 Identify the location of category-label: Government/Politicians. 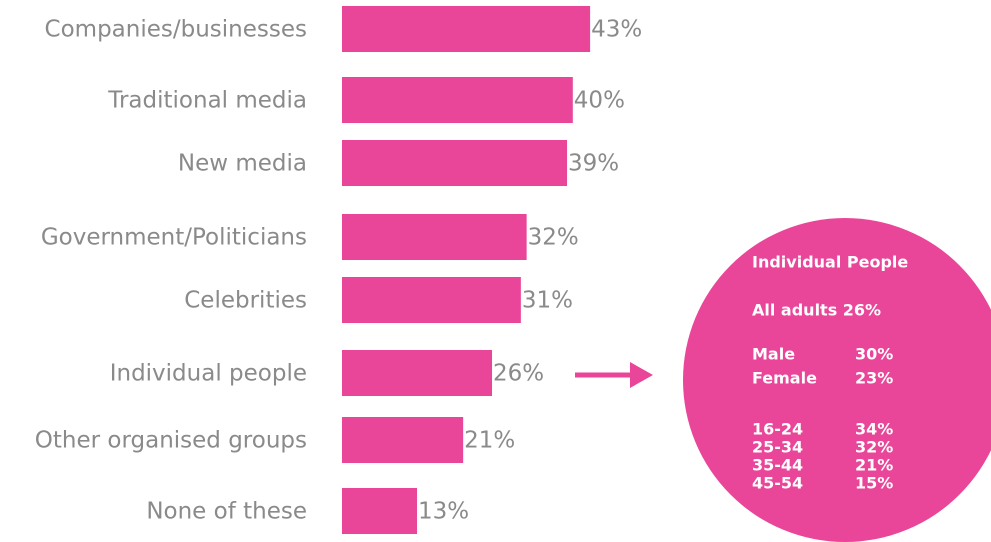
(174, 238).